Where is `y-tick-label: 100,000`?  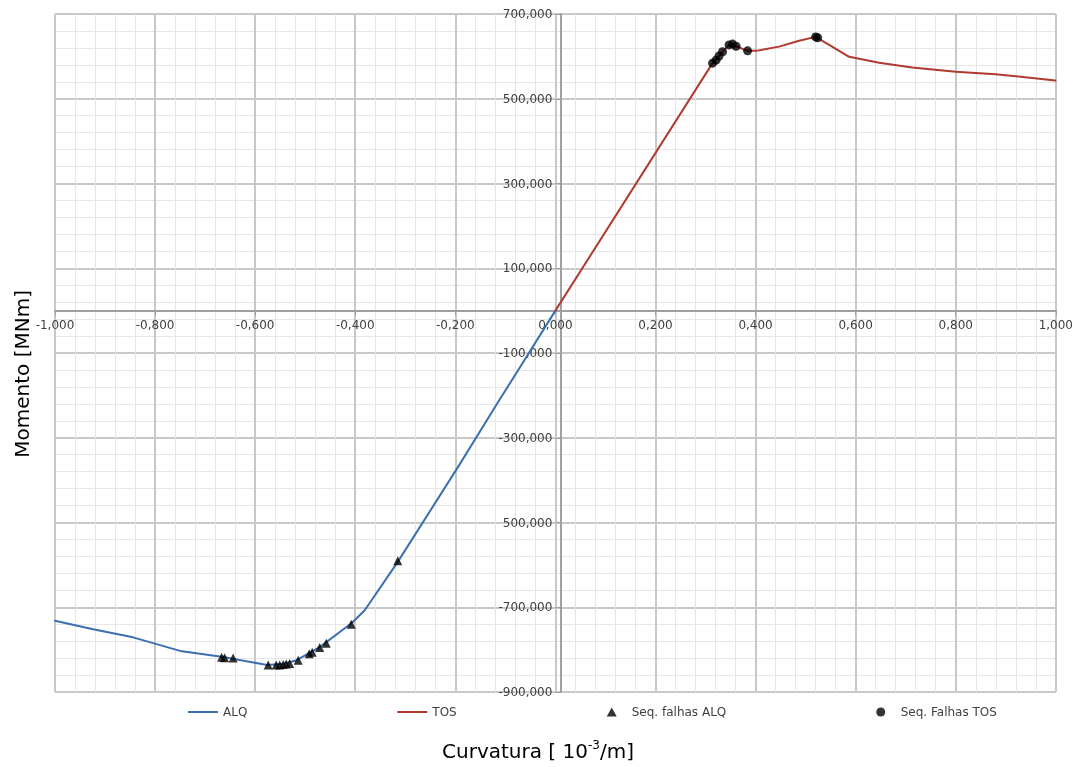
y-tick-label: 100,000 is located at coordinates (527, 268).